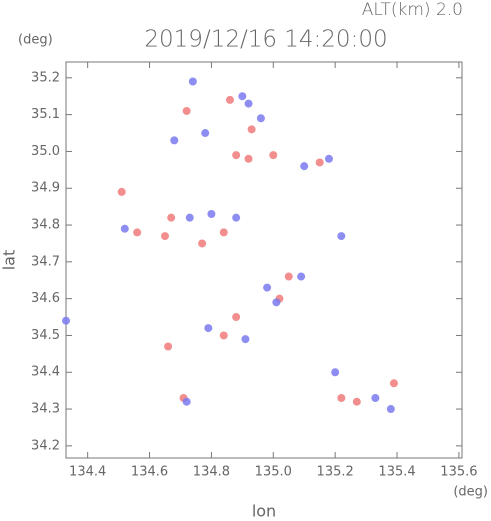 The width and height of the screenshot is (491, 521). Describe the element at coordinates (265, 40) in the screenshot. I see `chart-title: 2019/12/16 14:20:00` at that location.